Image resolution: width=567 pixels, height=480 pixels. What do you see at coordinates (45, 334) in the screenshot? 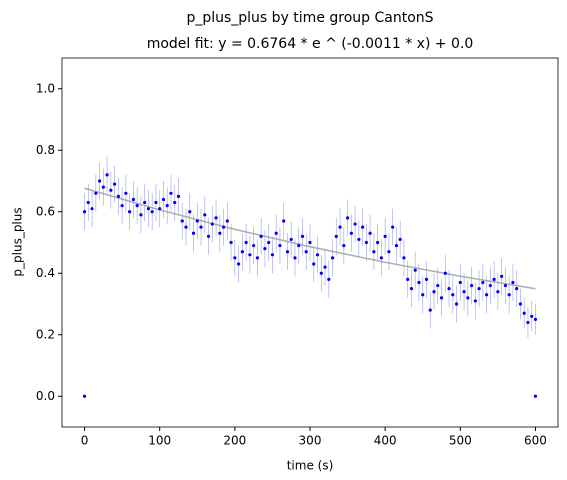
I see `y-tick-label: 0.2` at bounding box center [45, 334].